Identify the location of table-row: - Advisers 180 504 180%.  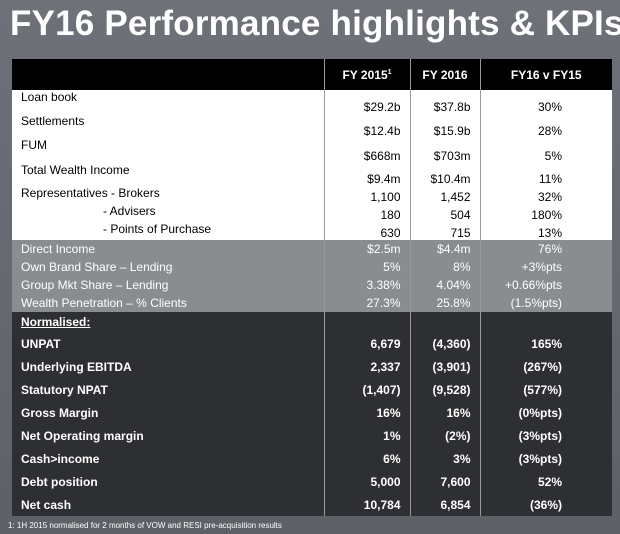
(312, 213).